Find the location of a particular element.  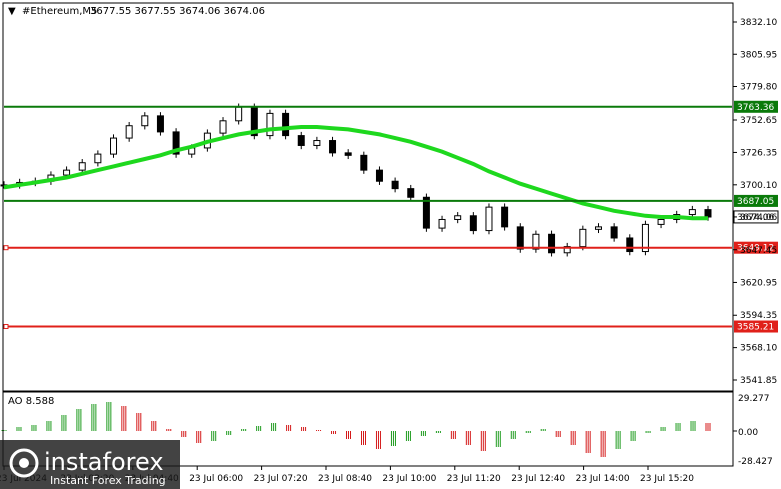

price-tick-label: 3700.10 is located at coordinates (758, 186).